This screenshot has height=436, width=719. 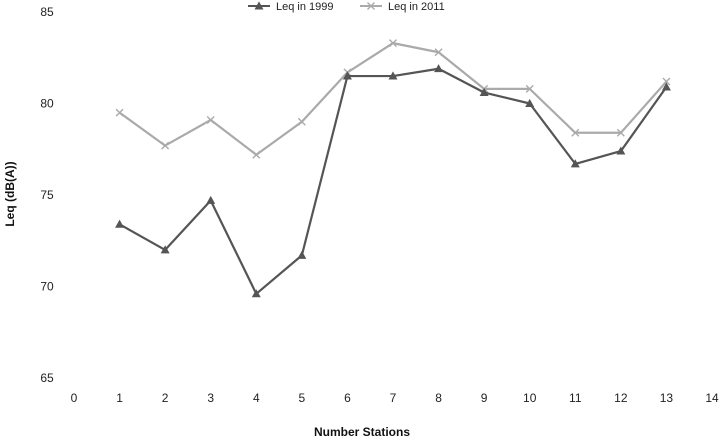 I want to click on x-tick-label: 1, so click(x=119, y=398).